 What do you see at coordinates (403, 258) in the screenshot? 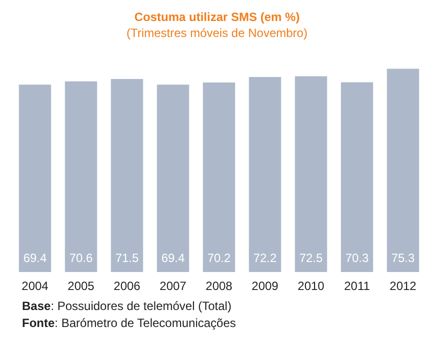
I see `data-label: 75.3` at bounding box center [403, 258].